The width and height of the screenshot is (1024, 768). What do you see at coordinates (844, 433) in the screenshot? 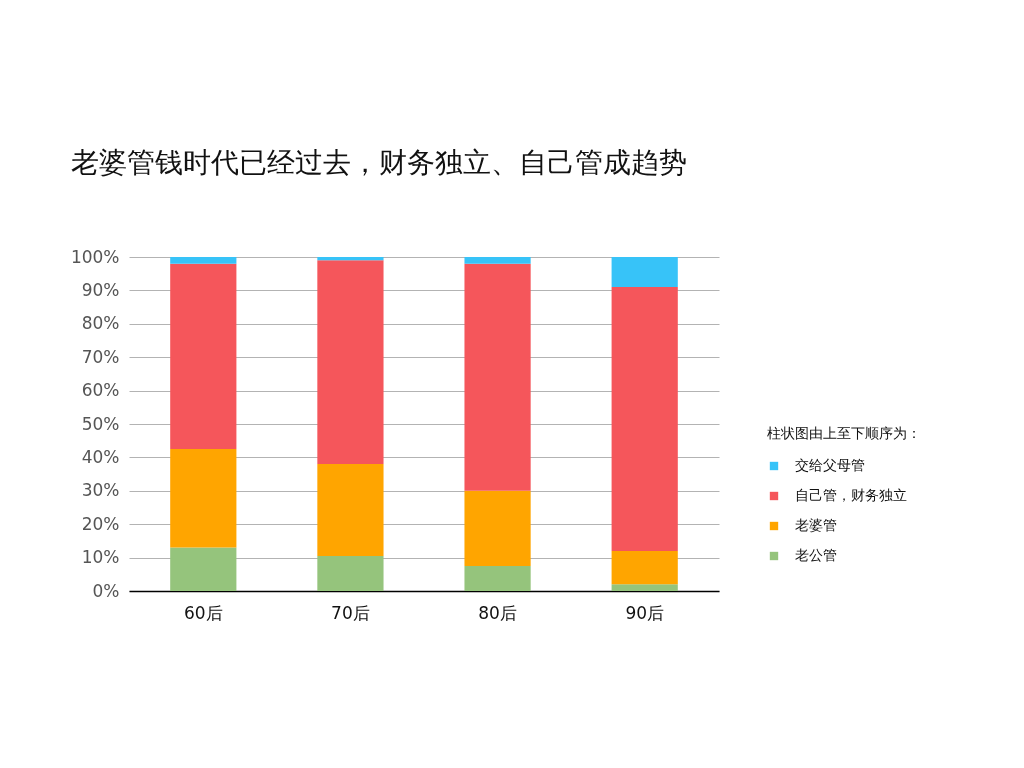
I see `legend-title: 柱状图由上至下顺序为：` at bounding box center [844, 433].